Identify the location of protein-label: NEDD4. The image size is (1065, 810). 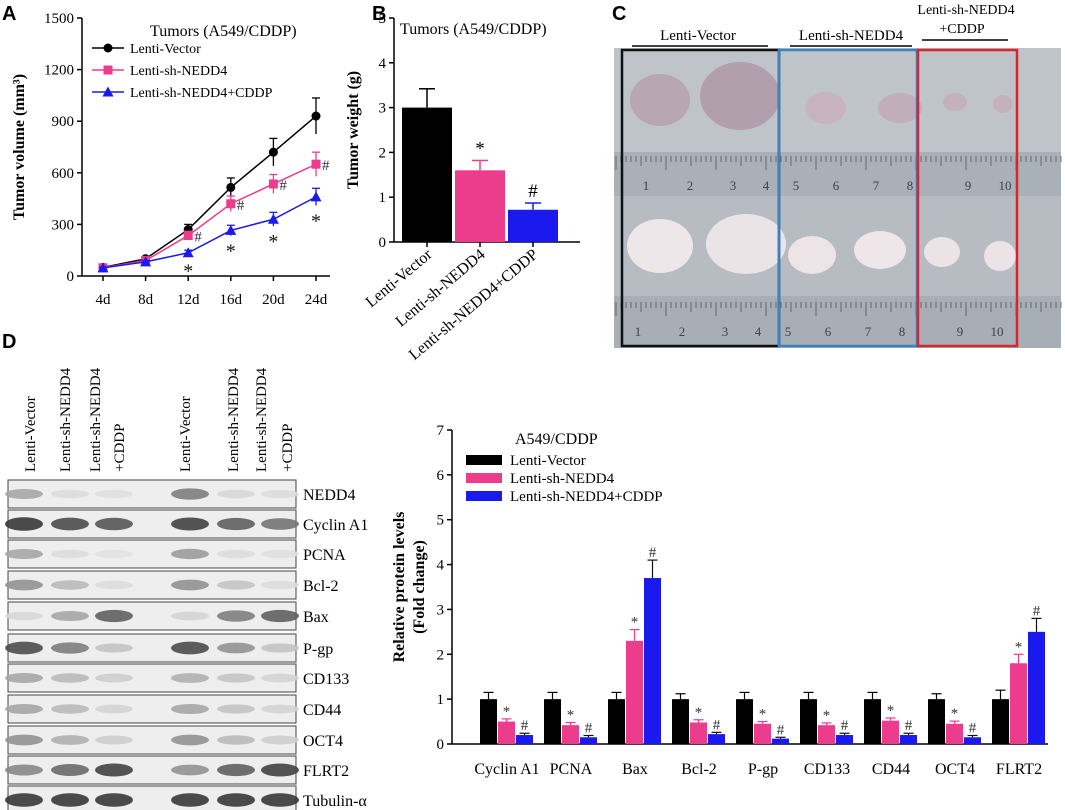
(329, 495).